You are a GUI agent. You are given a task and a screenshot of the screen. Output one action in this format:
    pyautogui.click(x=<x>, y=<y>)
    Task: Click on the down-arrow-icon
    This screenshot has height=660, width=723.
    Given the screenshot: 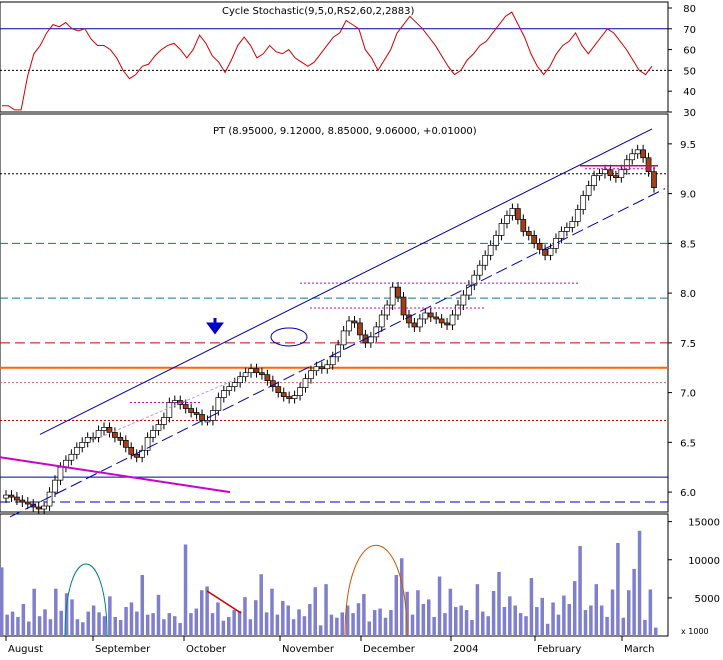 What is the action you would take?
    pyautogui.click(x=215, y=326)
    